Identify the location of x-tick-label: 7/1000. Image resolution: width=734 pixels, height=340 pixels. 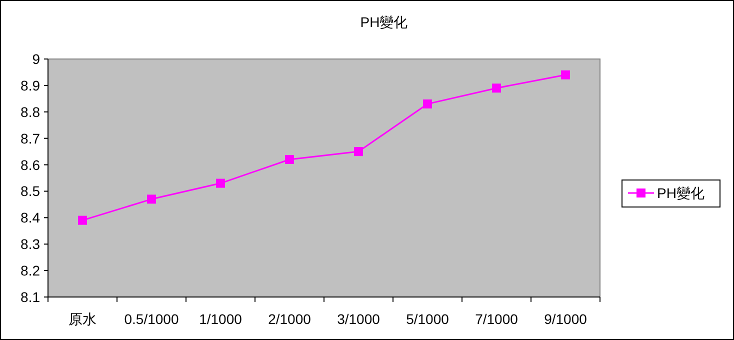
(496, 319).